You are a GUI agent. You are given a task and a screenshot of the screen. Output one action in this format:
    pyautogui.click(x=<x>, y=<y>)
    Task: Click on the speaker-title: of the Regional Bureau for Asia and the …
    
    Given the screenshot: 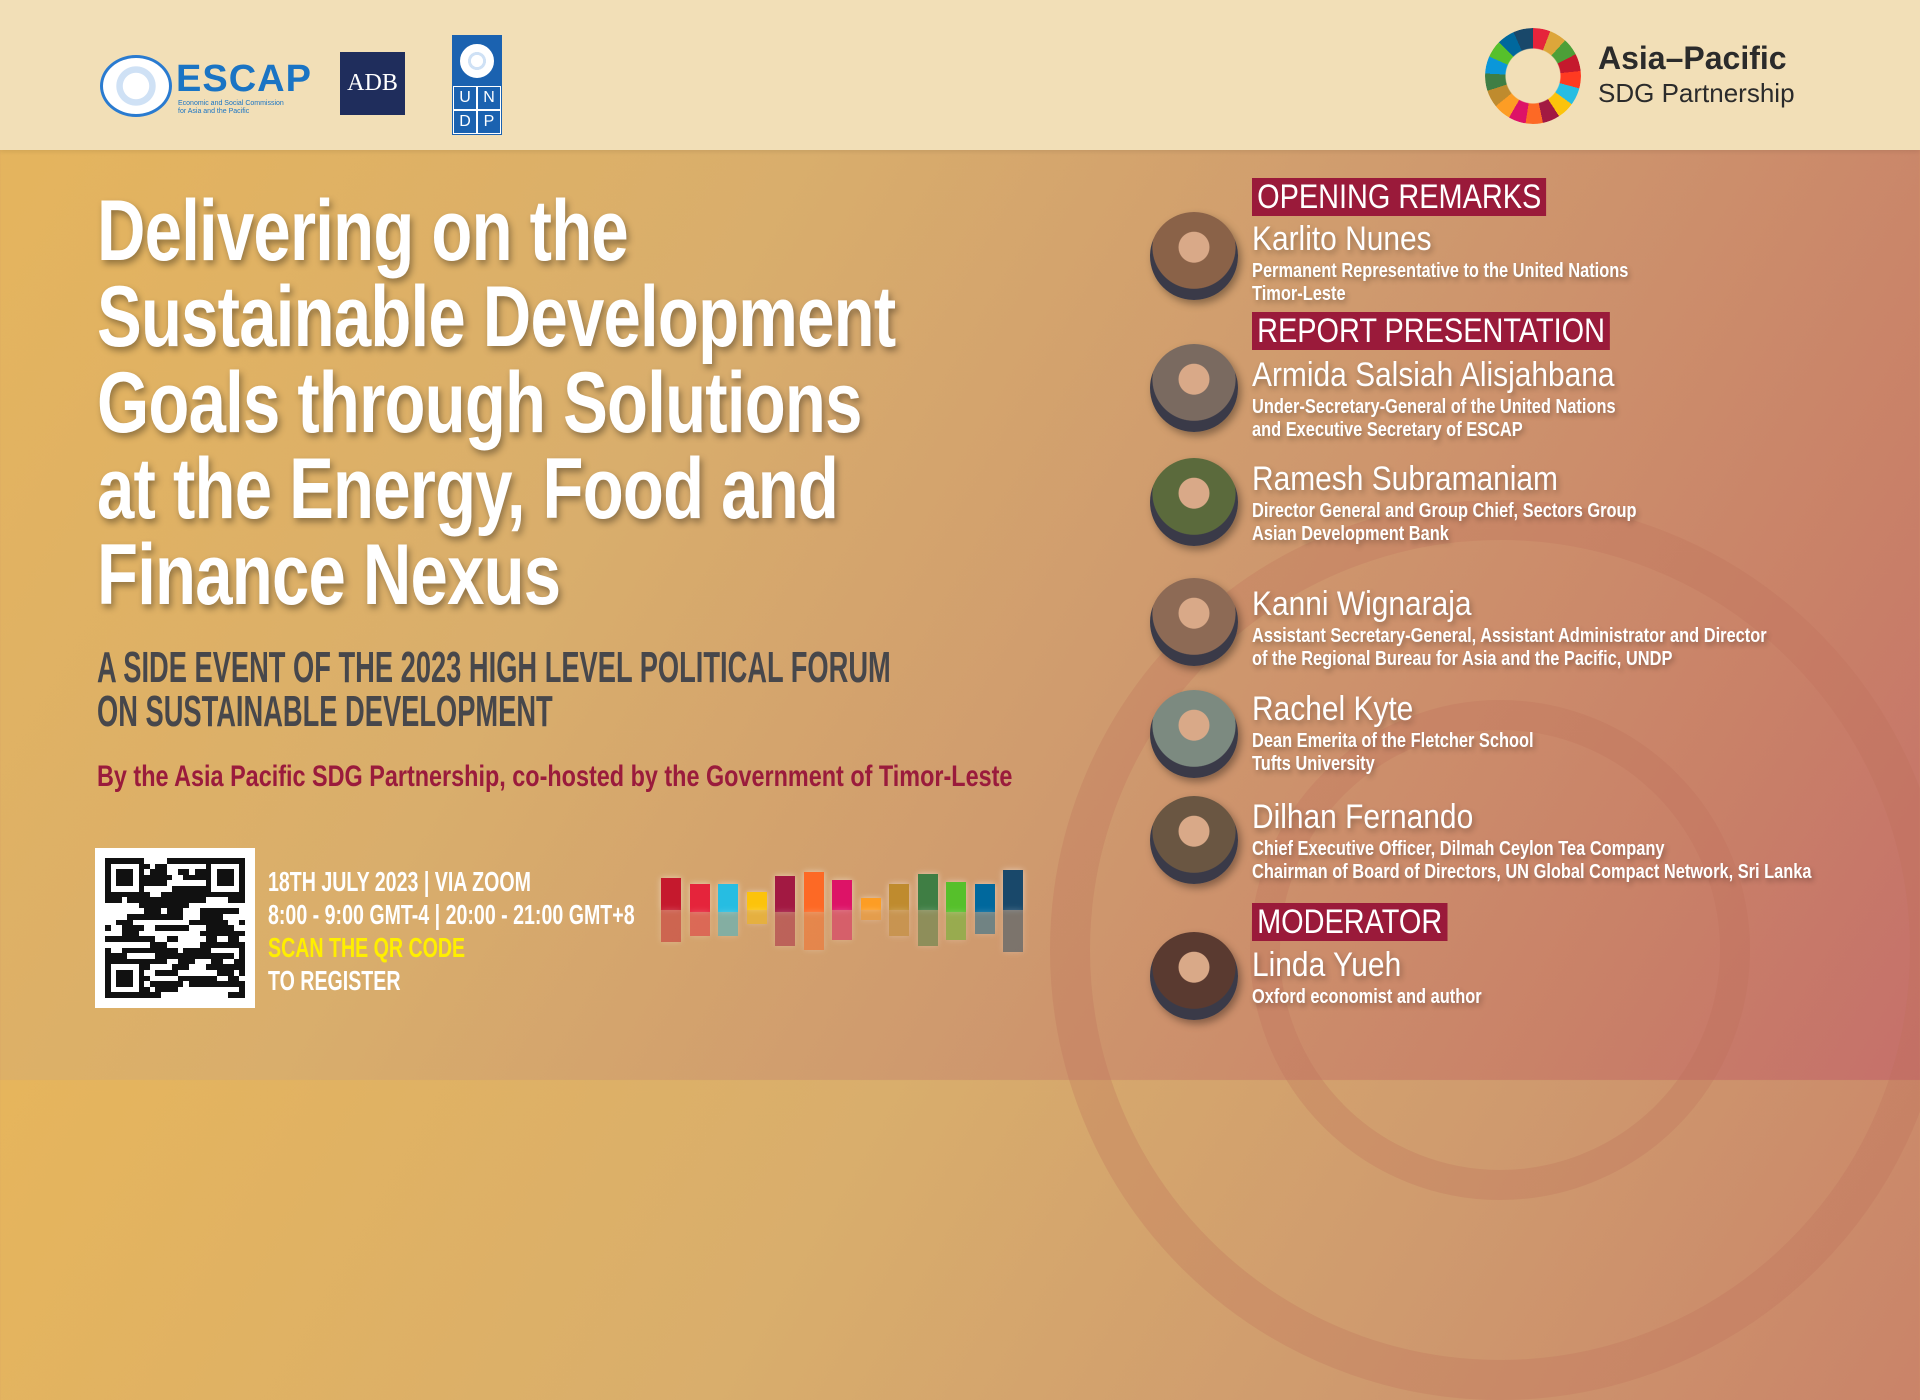 What is the action you would take?
    pyautogui.click(x=1462, y=659)
    